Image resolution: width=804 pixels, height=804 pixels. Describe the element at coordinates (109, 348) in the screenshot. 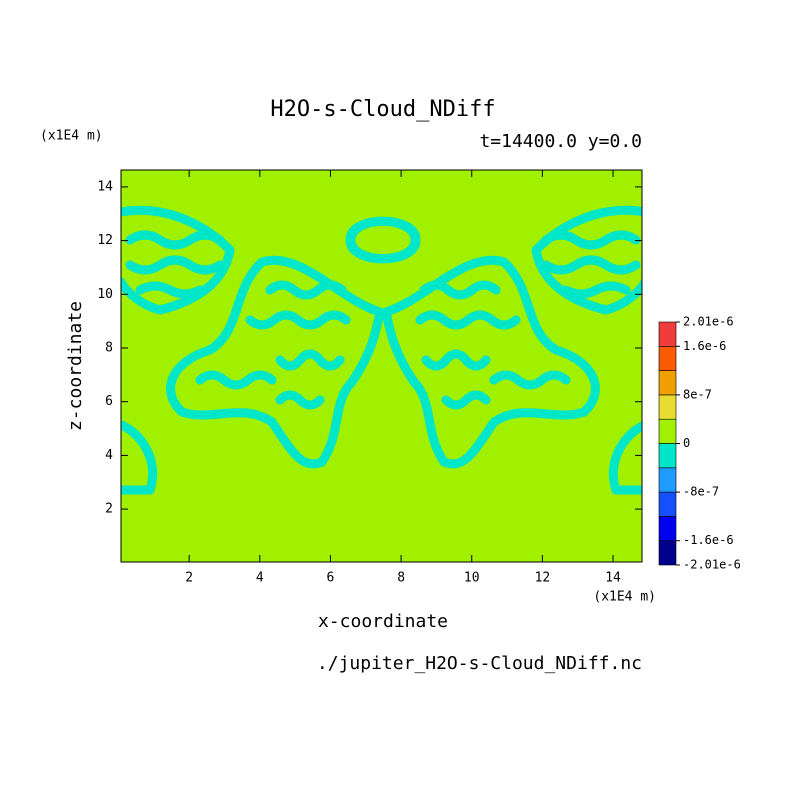

I see `y-tick-label: 8` at that location.